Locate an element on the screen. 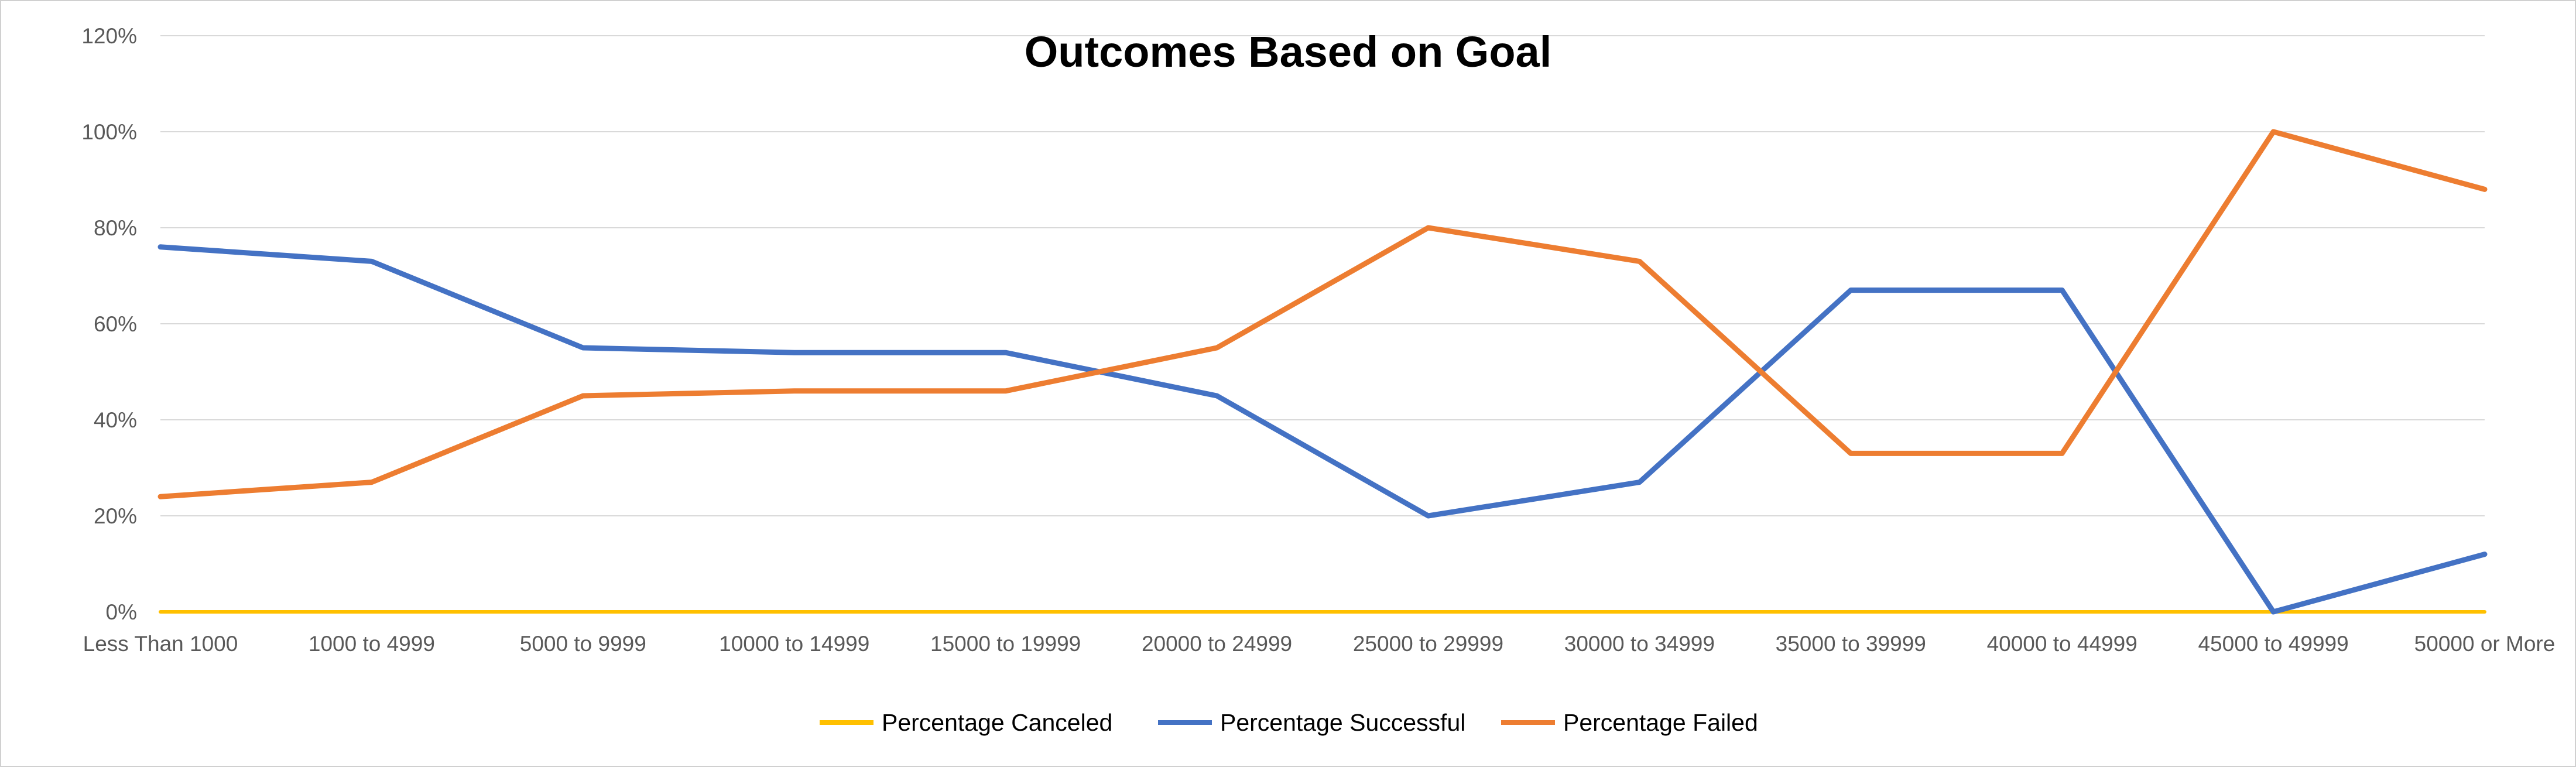 This screenshot has width=2576, height=767. y-axis-ticks: 0% 20% 40% 60% 80% 100% 120% is located at coordinates (109, 324).